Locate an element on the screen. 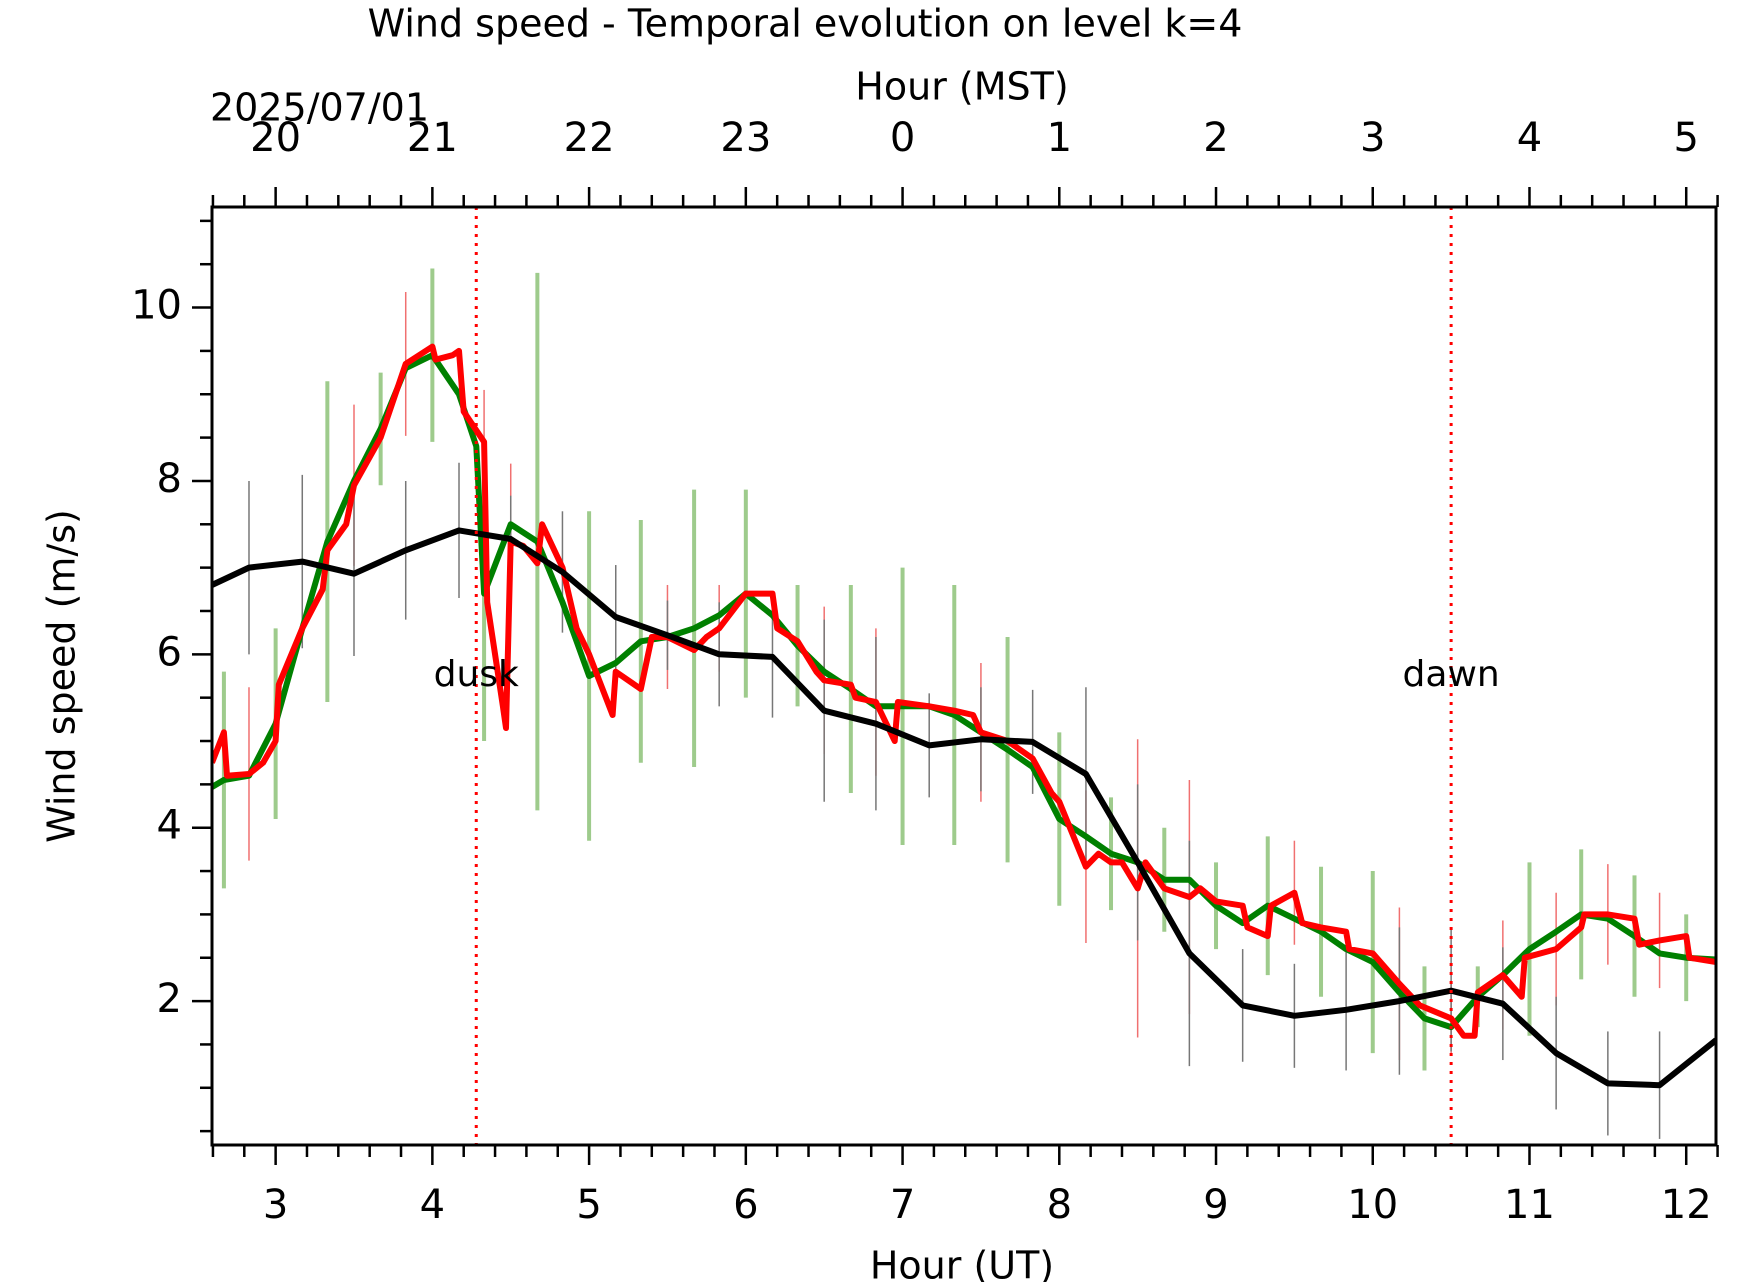 The image size is (1742, 1282). x-tick-label: 9 is located at coordinates (1215, 1205).